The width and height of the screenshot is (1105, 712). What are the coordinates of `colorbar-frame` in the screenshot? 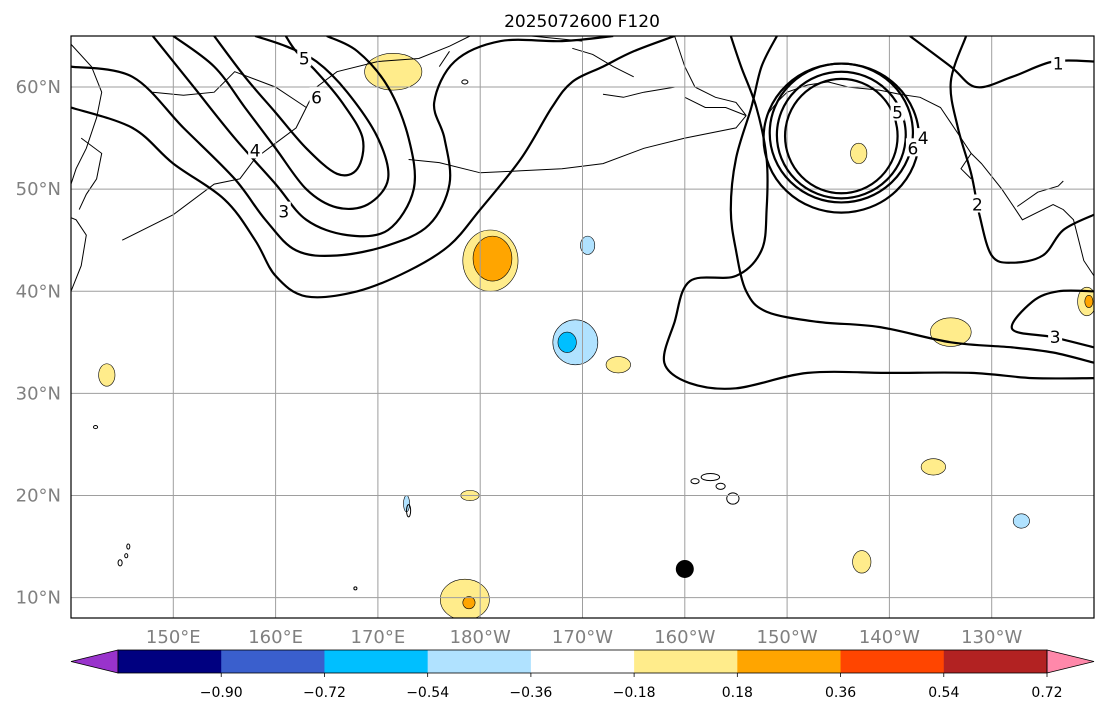 It's located at (582, 661).